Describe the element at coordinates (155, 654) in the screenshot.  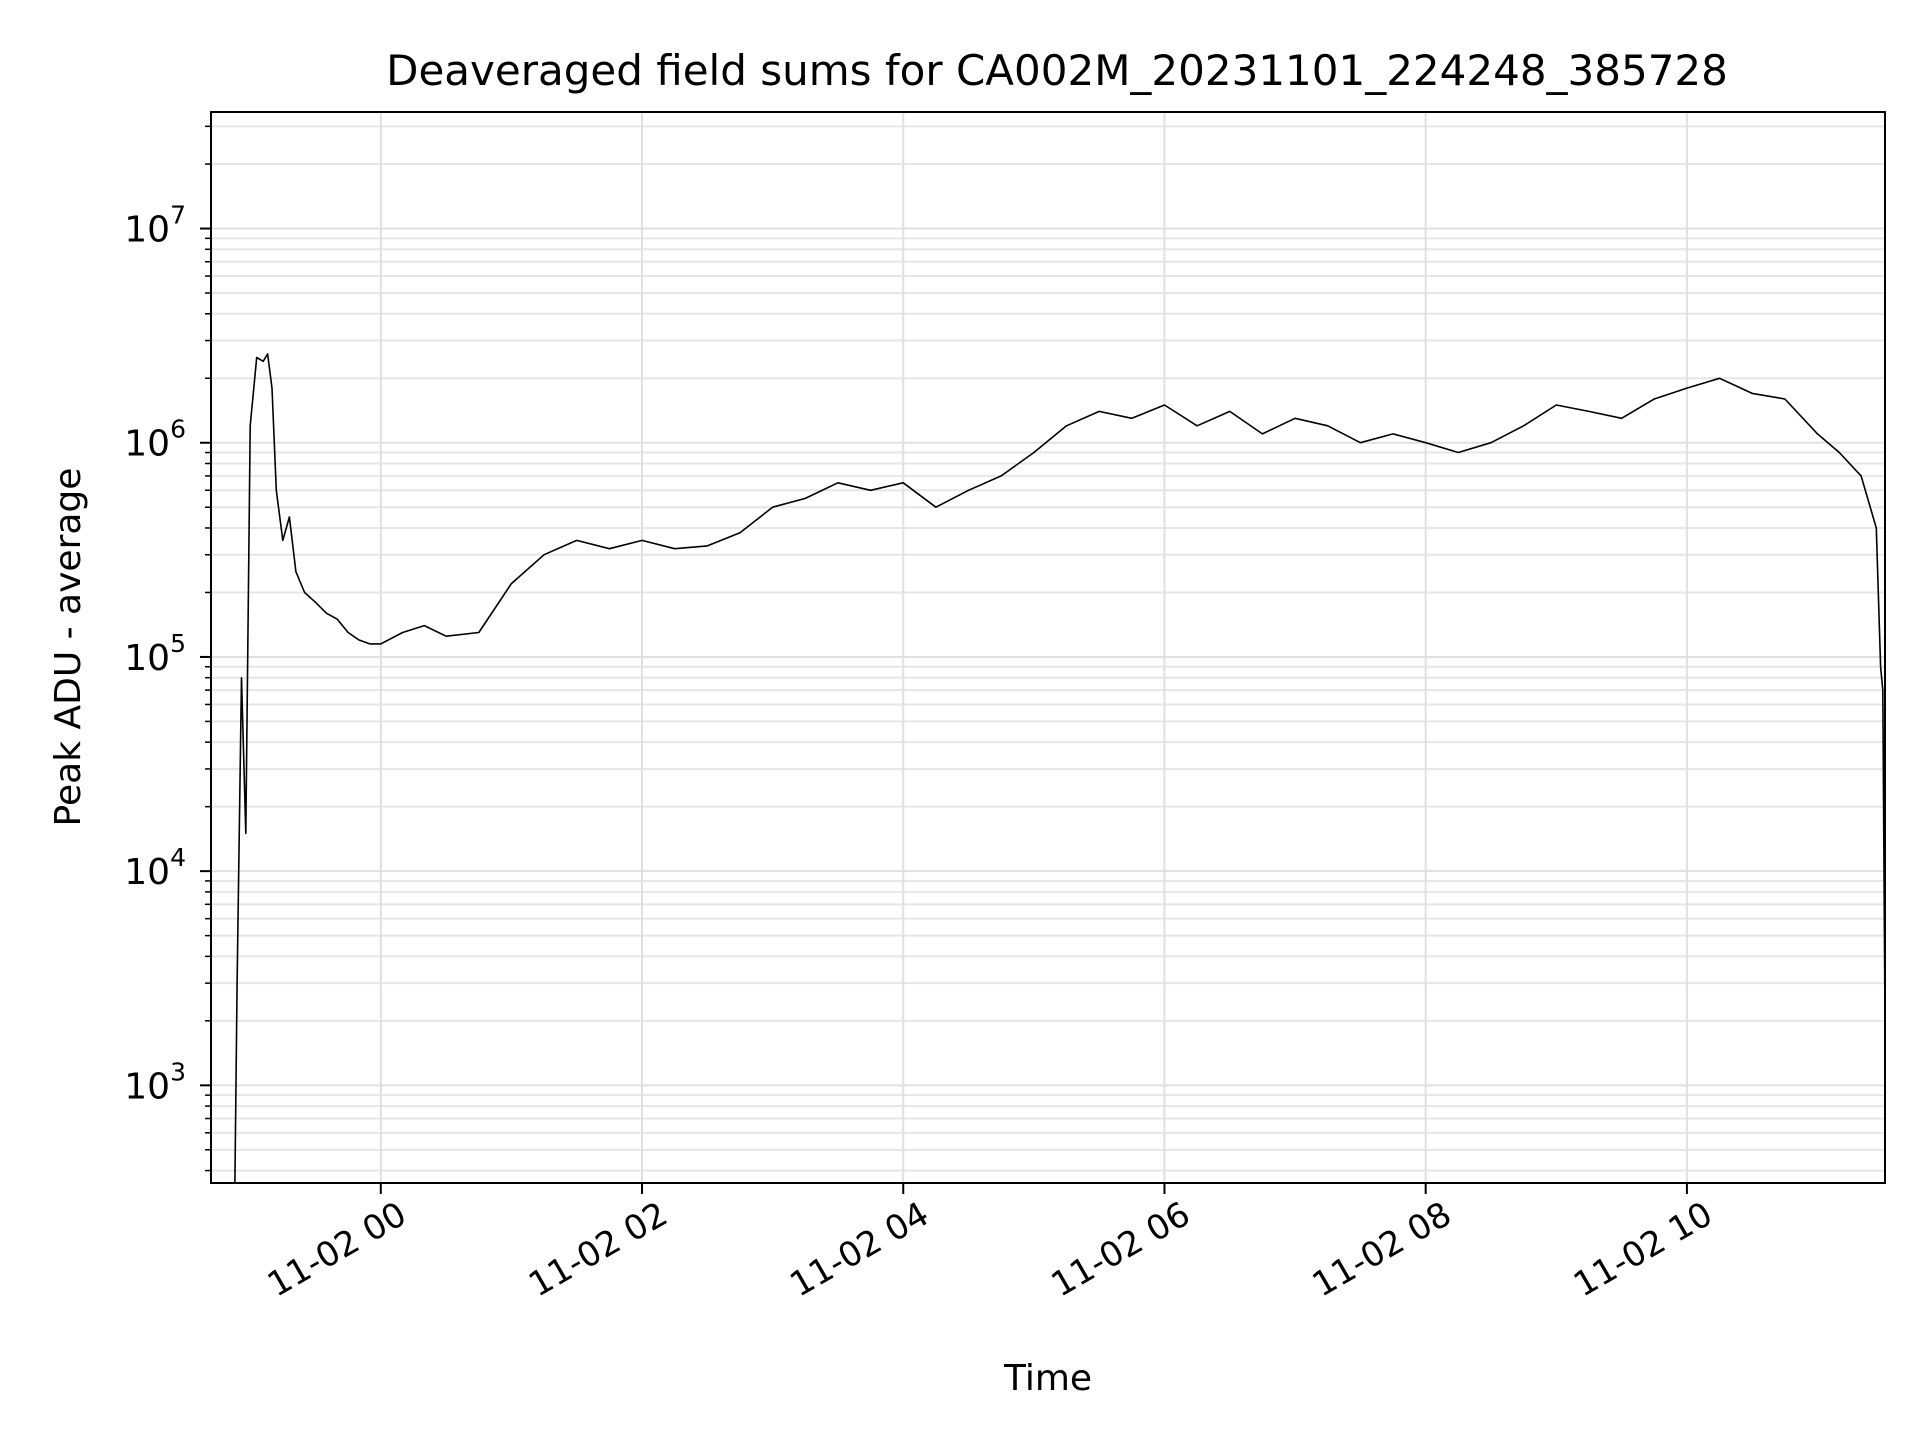
I see `y-tick-label: 10⁵` at that location.